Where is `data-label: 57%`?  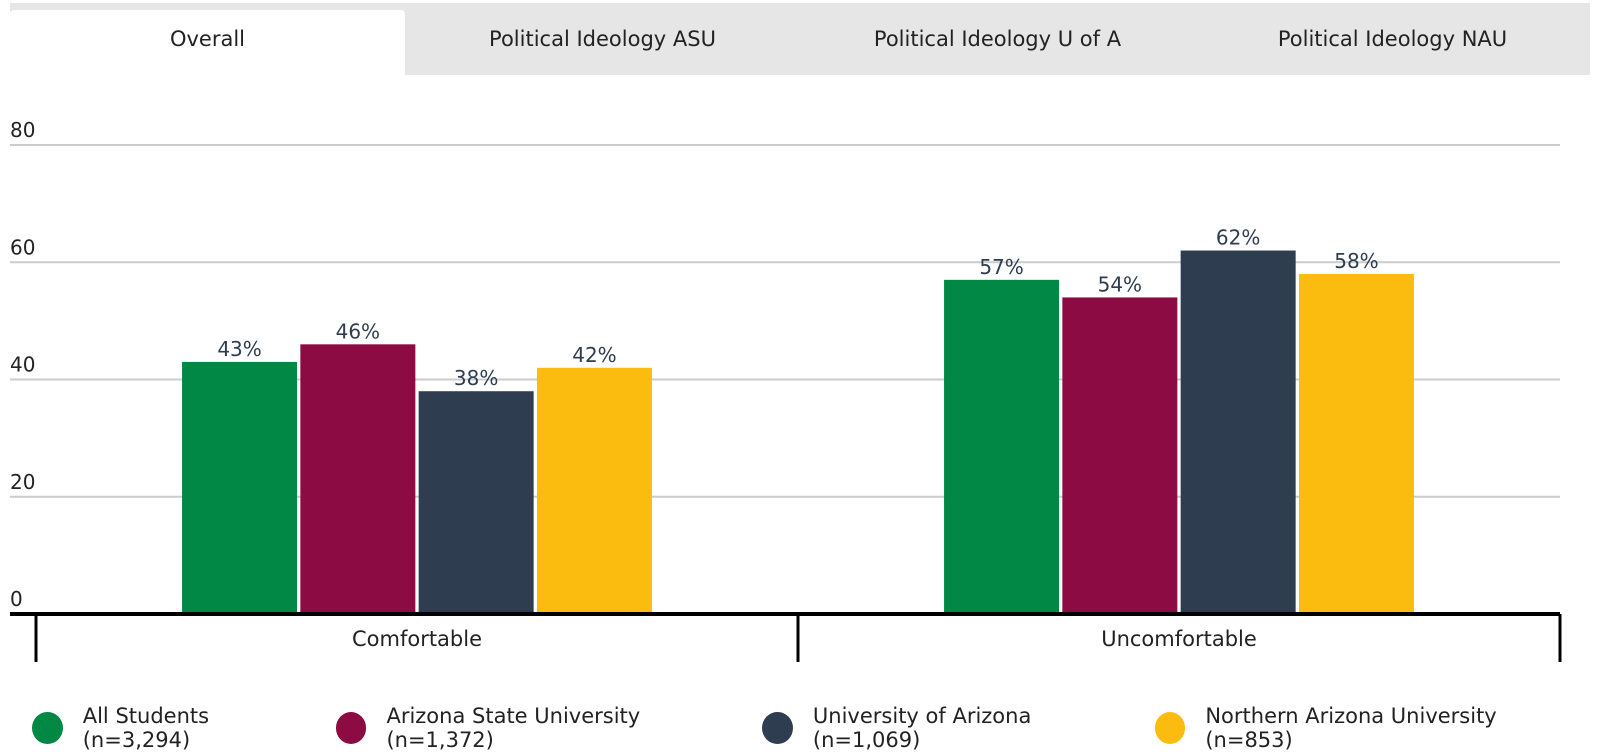 data-label: 57% is located at coordinates (1001, 267).